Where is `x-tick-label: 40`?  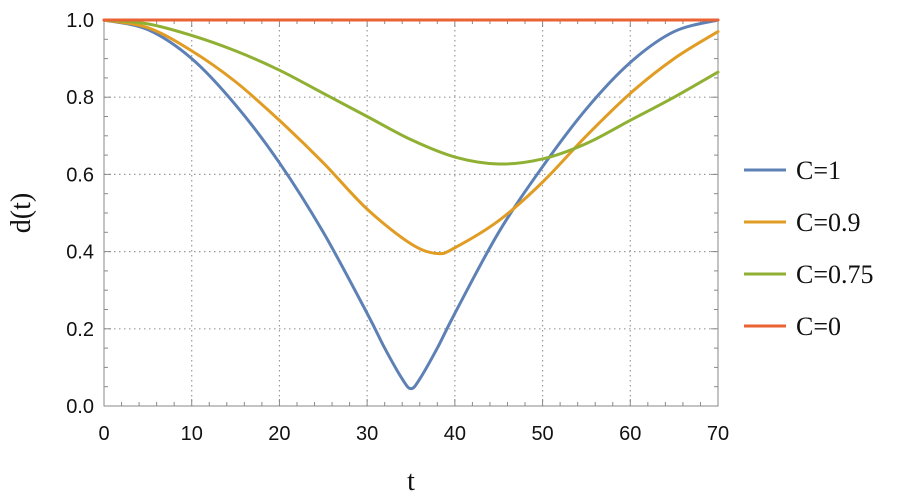
x-tick-label: 40 is located at coordinates (455, 434).